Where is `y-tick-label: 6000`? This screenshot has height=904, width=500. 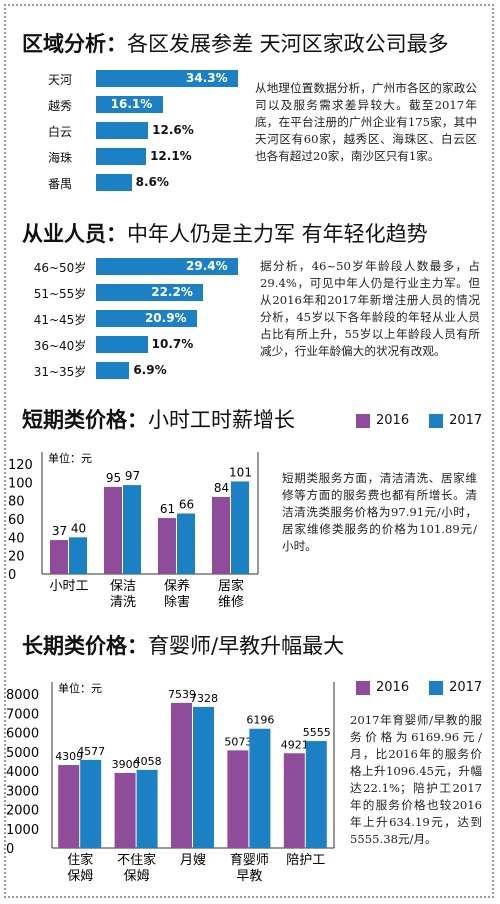
y-tick-label: 6000 is located at coordinates (22, 734).